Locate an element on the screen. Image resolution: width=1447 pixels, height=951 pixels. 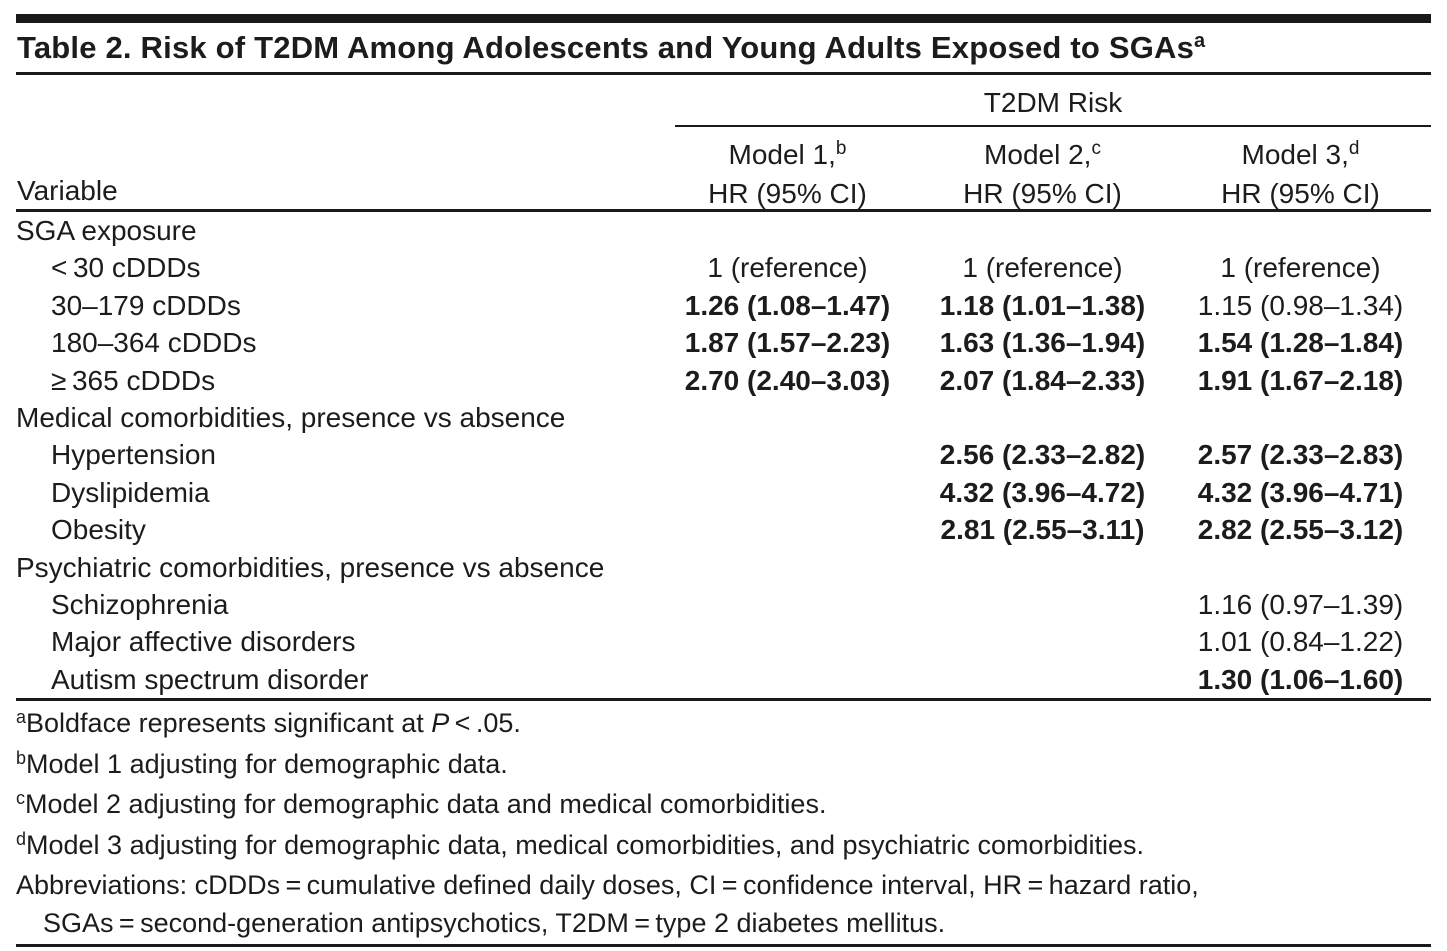
footnote-d-marker: d is located at coordinates (21, 838).